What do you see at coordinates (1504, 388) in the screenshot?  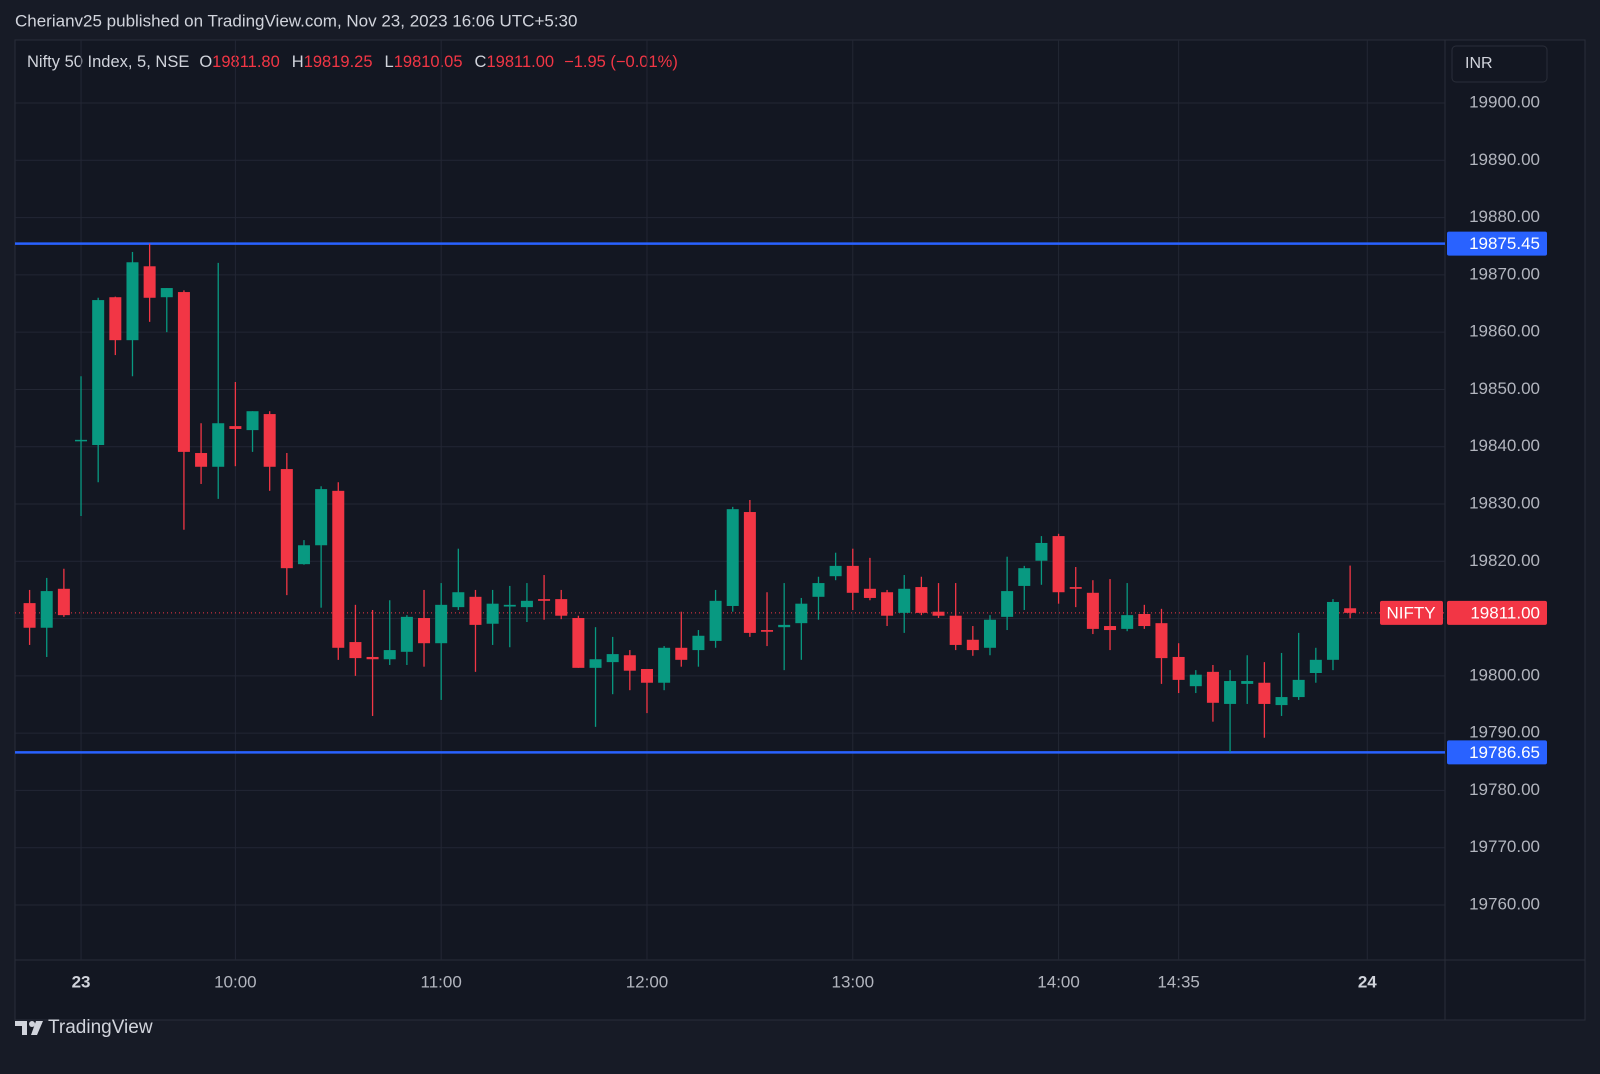 I see `y-tick-label: 19850.00` at bounding box center [1504, 388].